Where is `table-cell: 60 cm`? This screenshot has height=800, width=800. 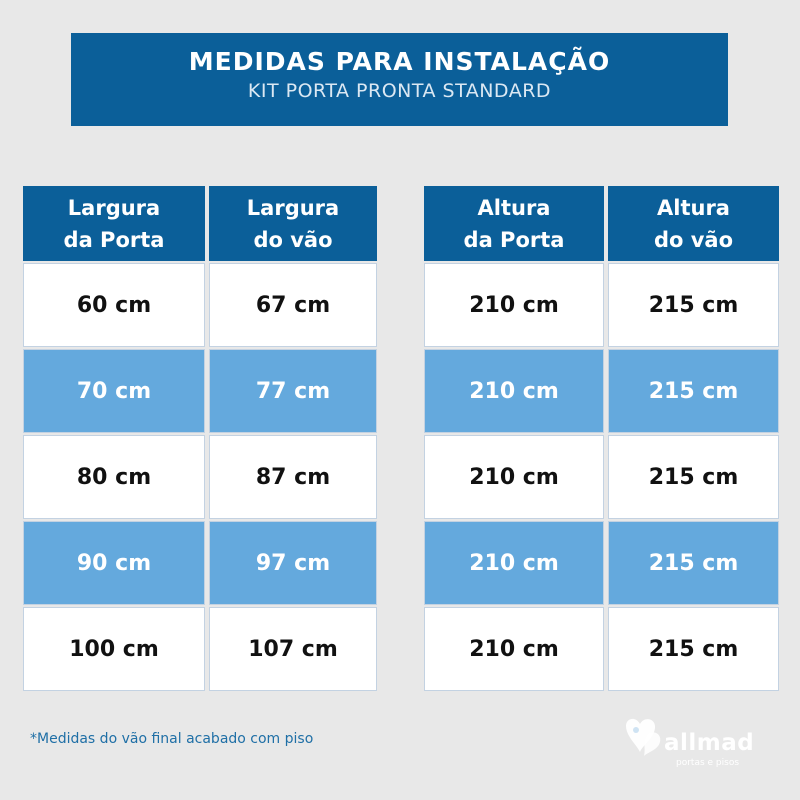 table-cell: 60 cm is located at coordinates (114, 305).